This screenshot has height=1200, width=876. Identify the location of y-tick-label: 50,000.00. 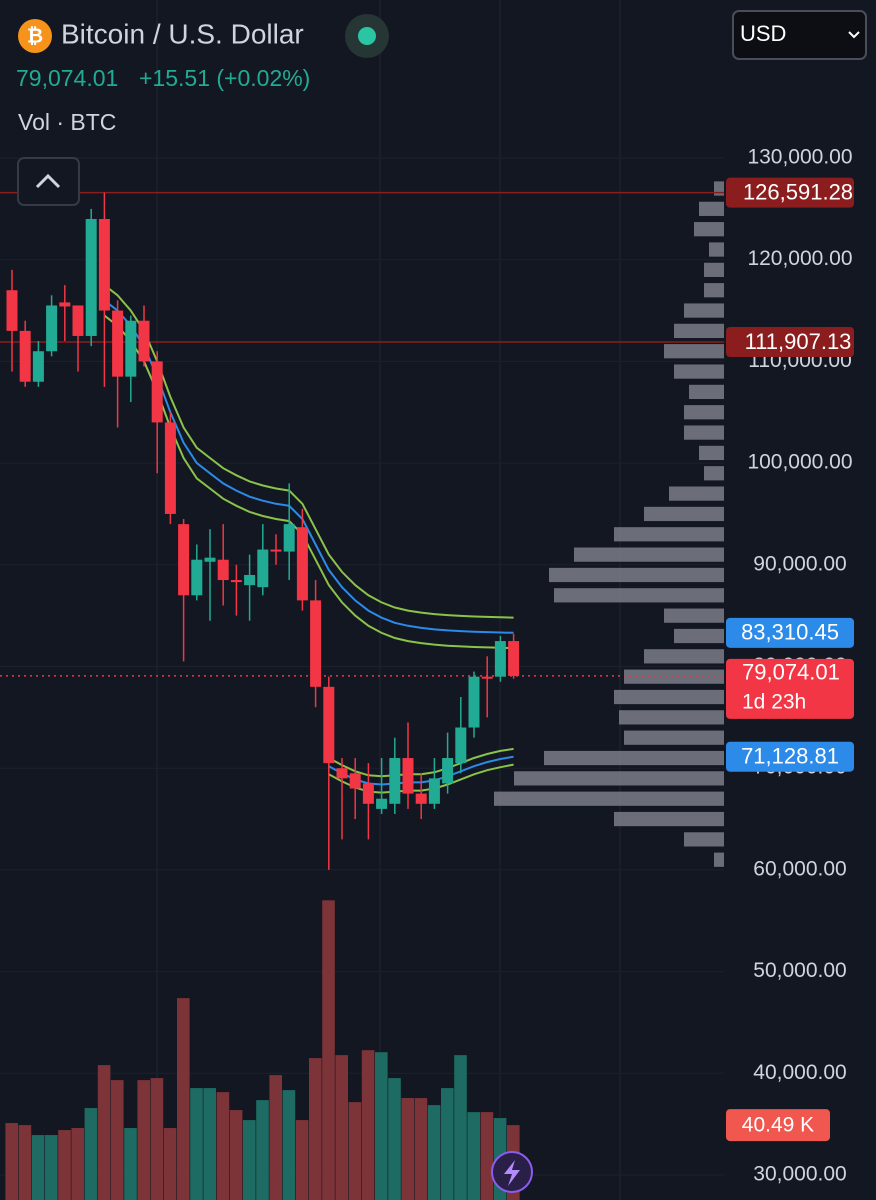
(799, 970).